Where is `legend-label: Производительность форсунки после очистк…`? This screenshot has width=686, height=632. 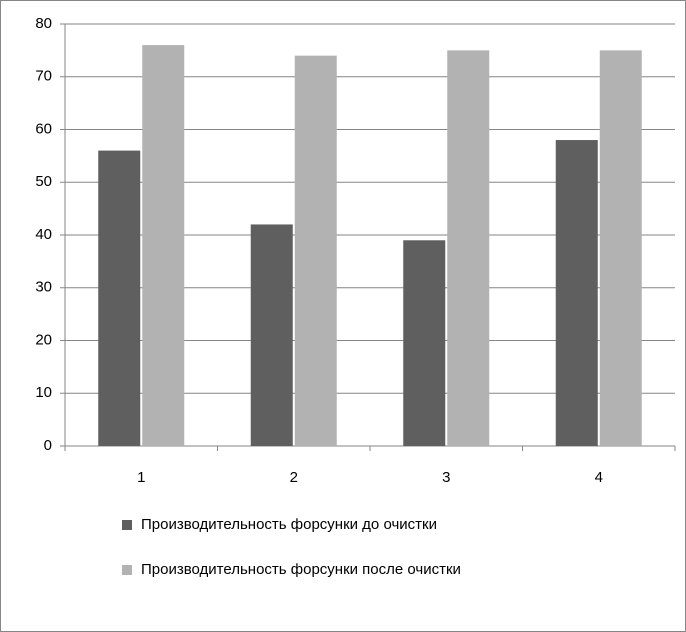
legend-label: Производительность форсунки после очистк… is located at coordinates (301, 569).